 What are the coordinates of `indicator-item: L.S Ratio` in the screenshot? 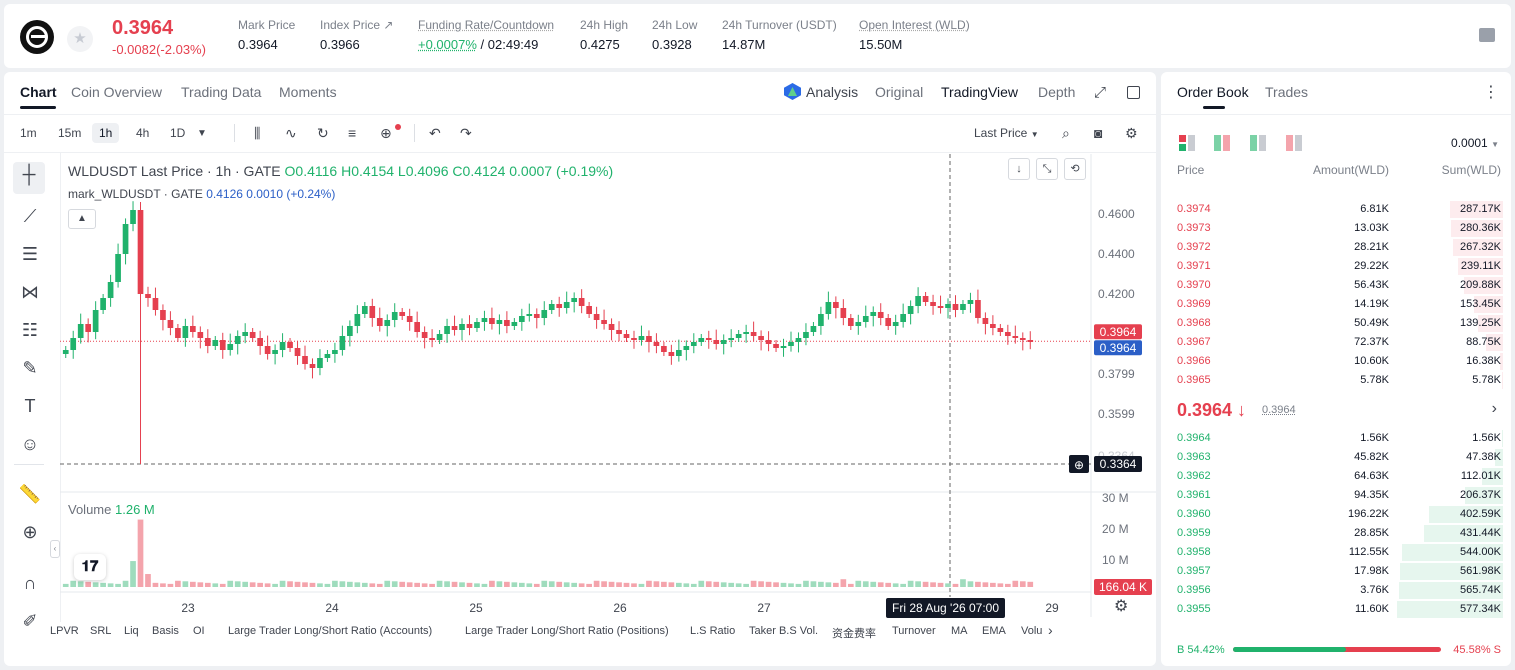 It's located at (713, 631).